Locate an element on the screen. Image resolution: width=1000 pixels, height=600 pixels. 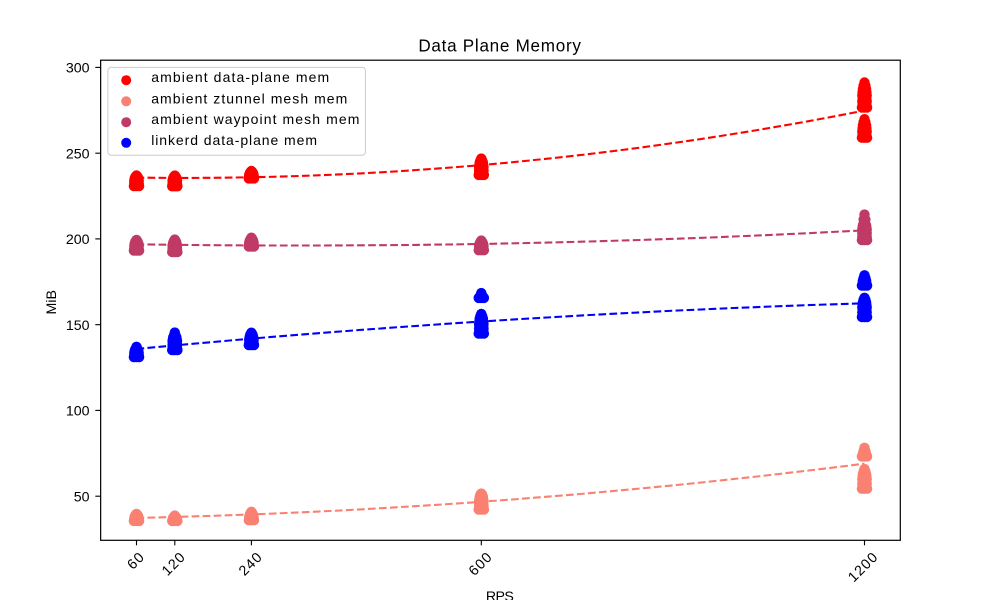
svg-text: 150 is located at coordinates (78, 326).